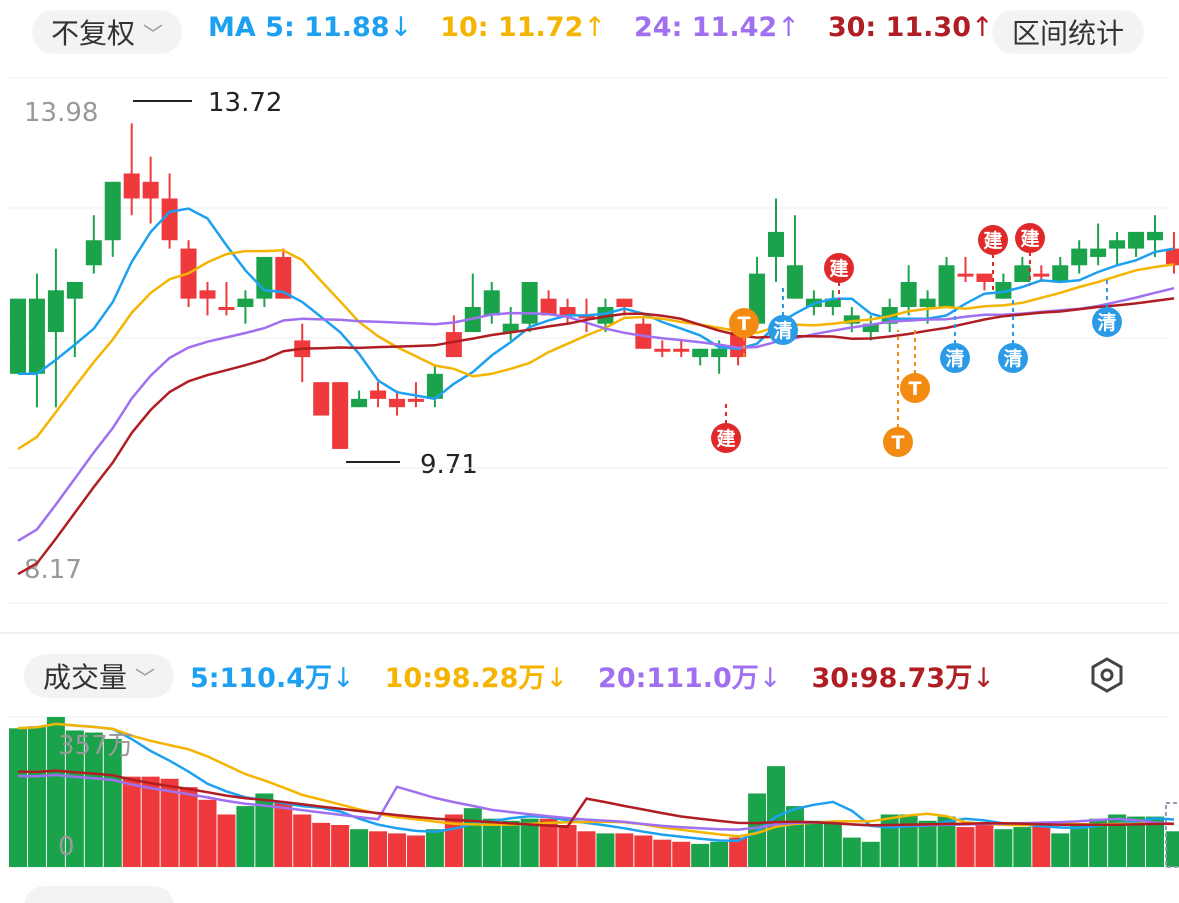  I want to click on settings-icon, so click(1107, 675).